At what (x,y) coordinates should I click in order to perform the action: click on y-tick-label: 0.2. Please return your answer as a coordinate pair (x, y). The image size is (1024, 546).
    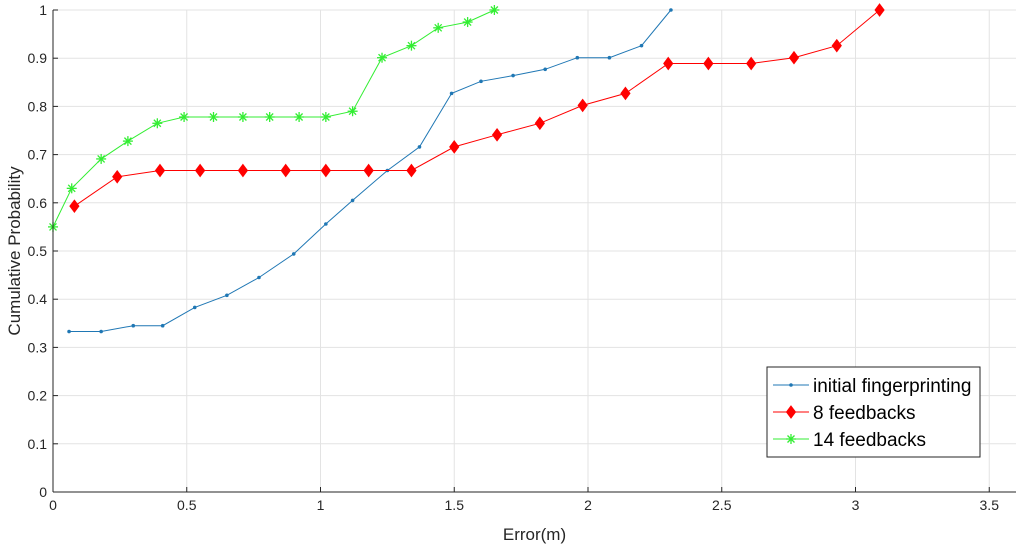
    Looking at the image, I should click on (38, 396).